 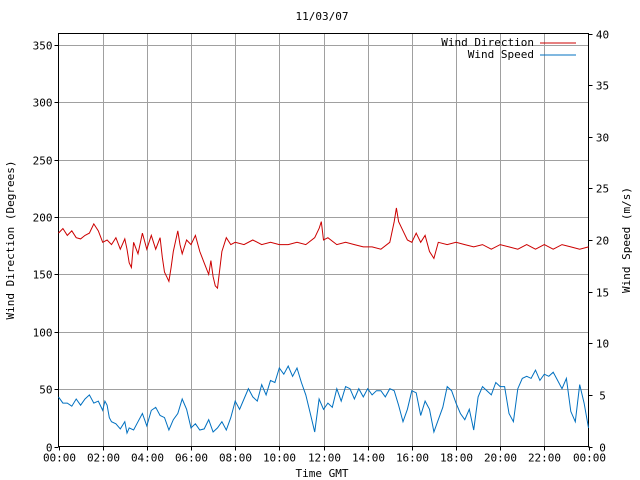 What do you see at coordinates (43, 333) in the screenshot?
I see `left-tick-label: 100` at bounding box center [43, 333].